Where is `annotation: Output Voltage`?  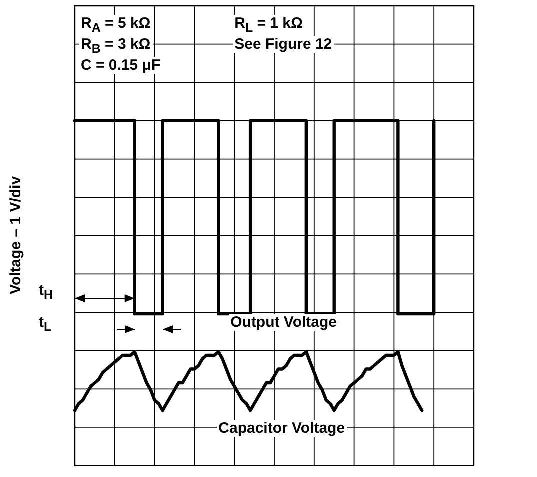 annotation: Output Voltage is located at coordinates (283, 323).